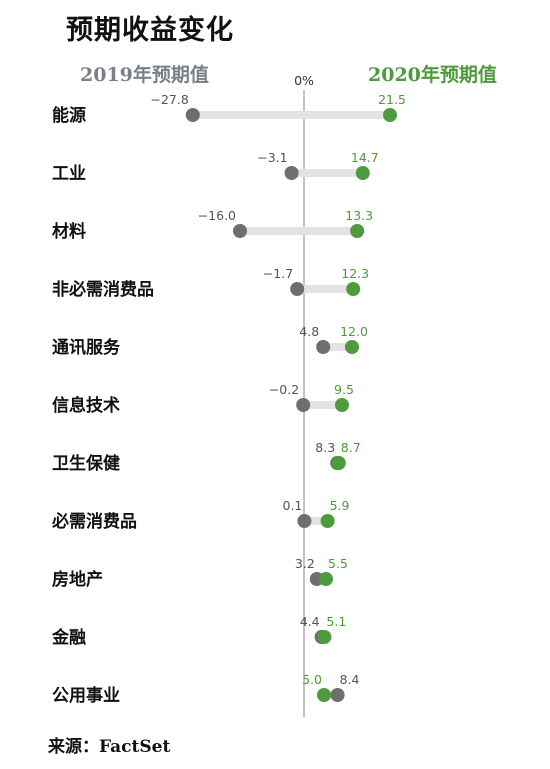 The height and width of the screenshot is (769, 550). What do you see at coordinates (305, 563) in the screenshot?
I see `value-label-2019: 3.2` at bounding box center [305, 563].